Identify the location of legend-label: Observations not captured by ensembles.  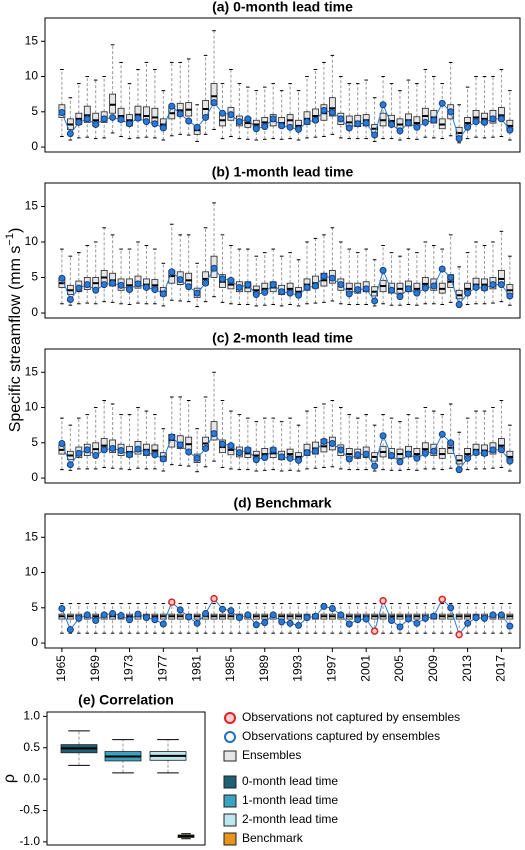
(351, 717).